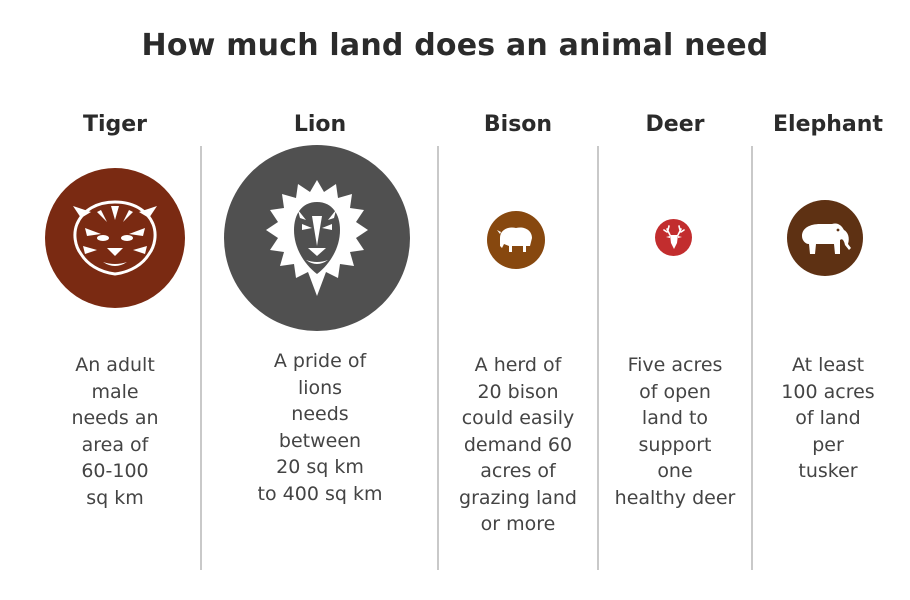  What do you see at coordinates (675, 124) in the screenshot?
I see `animal-name: Deer` at bounding box center [675, 124].